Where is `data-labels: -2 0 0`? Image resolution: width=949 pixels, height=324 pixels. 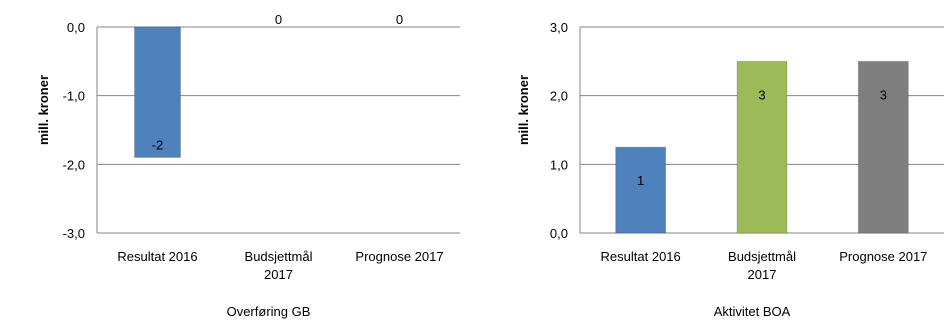
data-labels: -2 0 0 is located at coordinates (277, 82).